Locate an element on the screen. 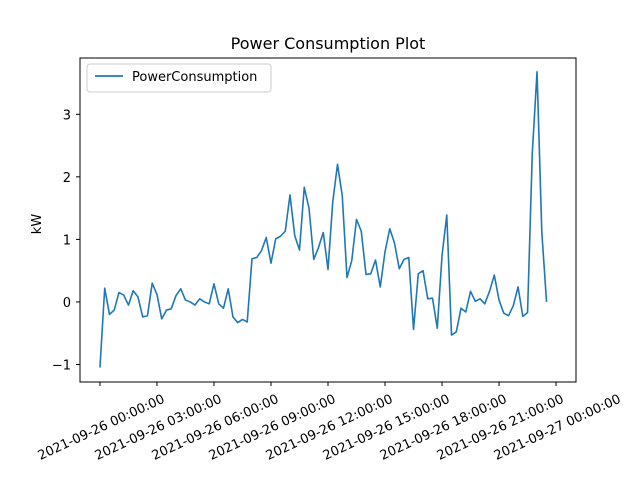  legend-box is located at coordinates (179, 78).